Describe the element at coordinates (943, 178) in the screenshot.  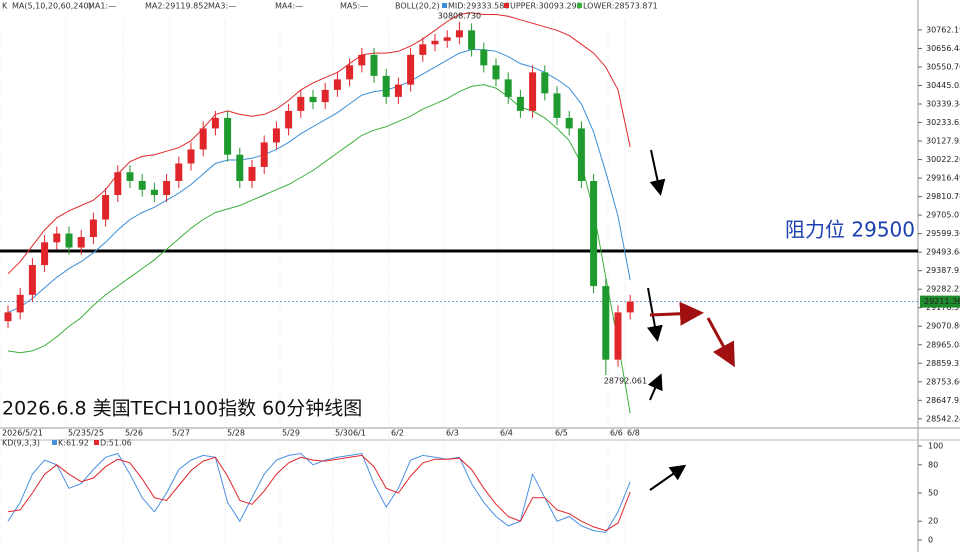
I see `y-tick-label: 29916.49` at that location.